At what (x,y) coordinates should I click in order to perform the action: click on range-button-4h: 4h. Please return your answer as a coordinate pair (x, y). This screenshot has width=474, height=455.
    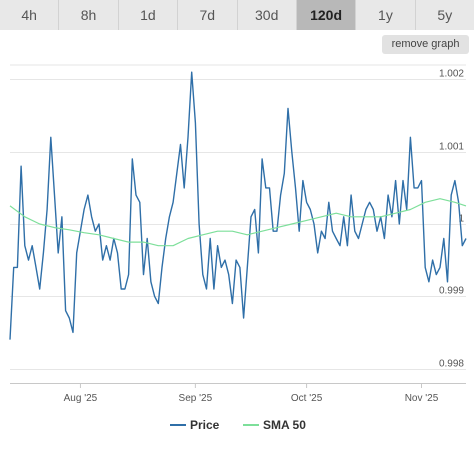
    Looking at the image, I should click on (30, 15).